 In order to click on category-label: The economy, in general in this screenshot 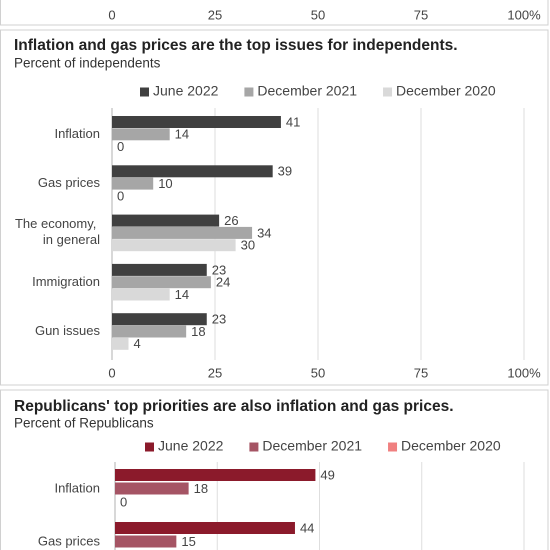, I will do `click(57, 231)`.